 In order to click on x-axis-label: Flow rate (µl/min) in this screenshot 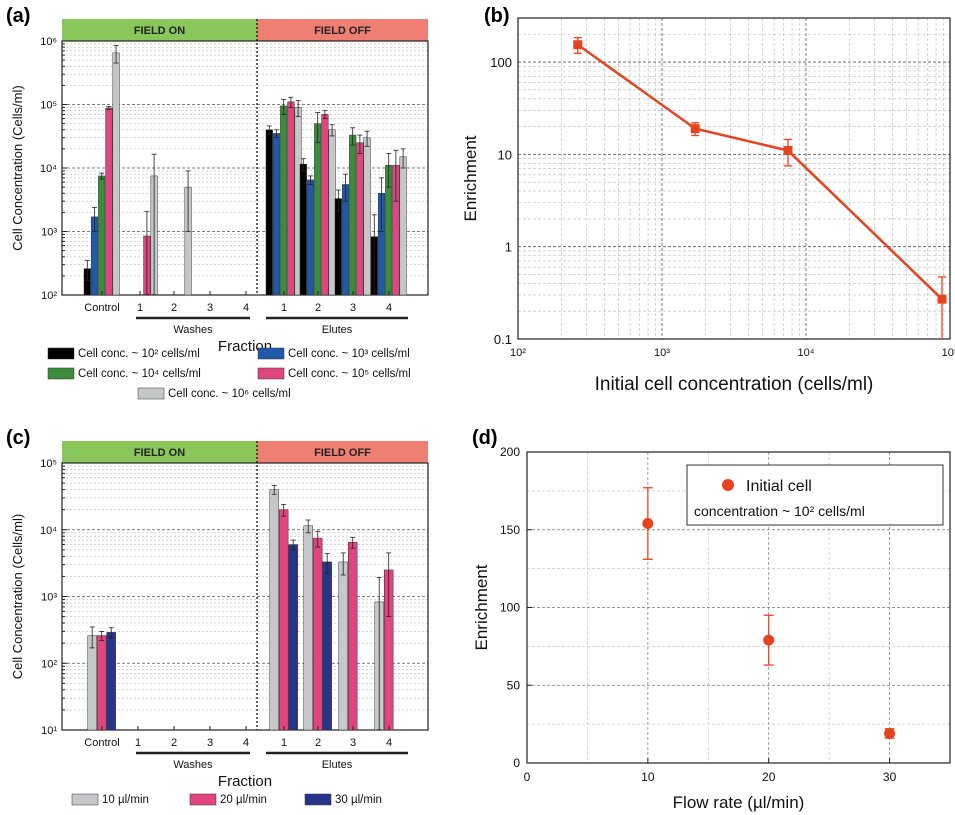, I will do `click(739, 802)`.